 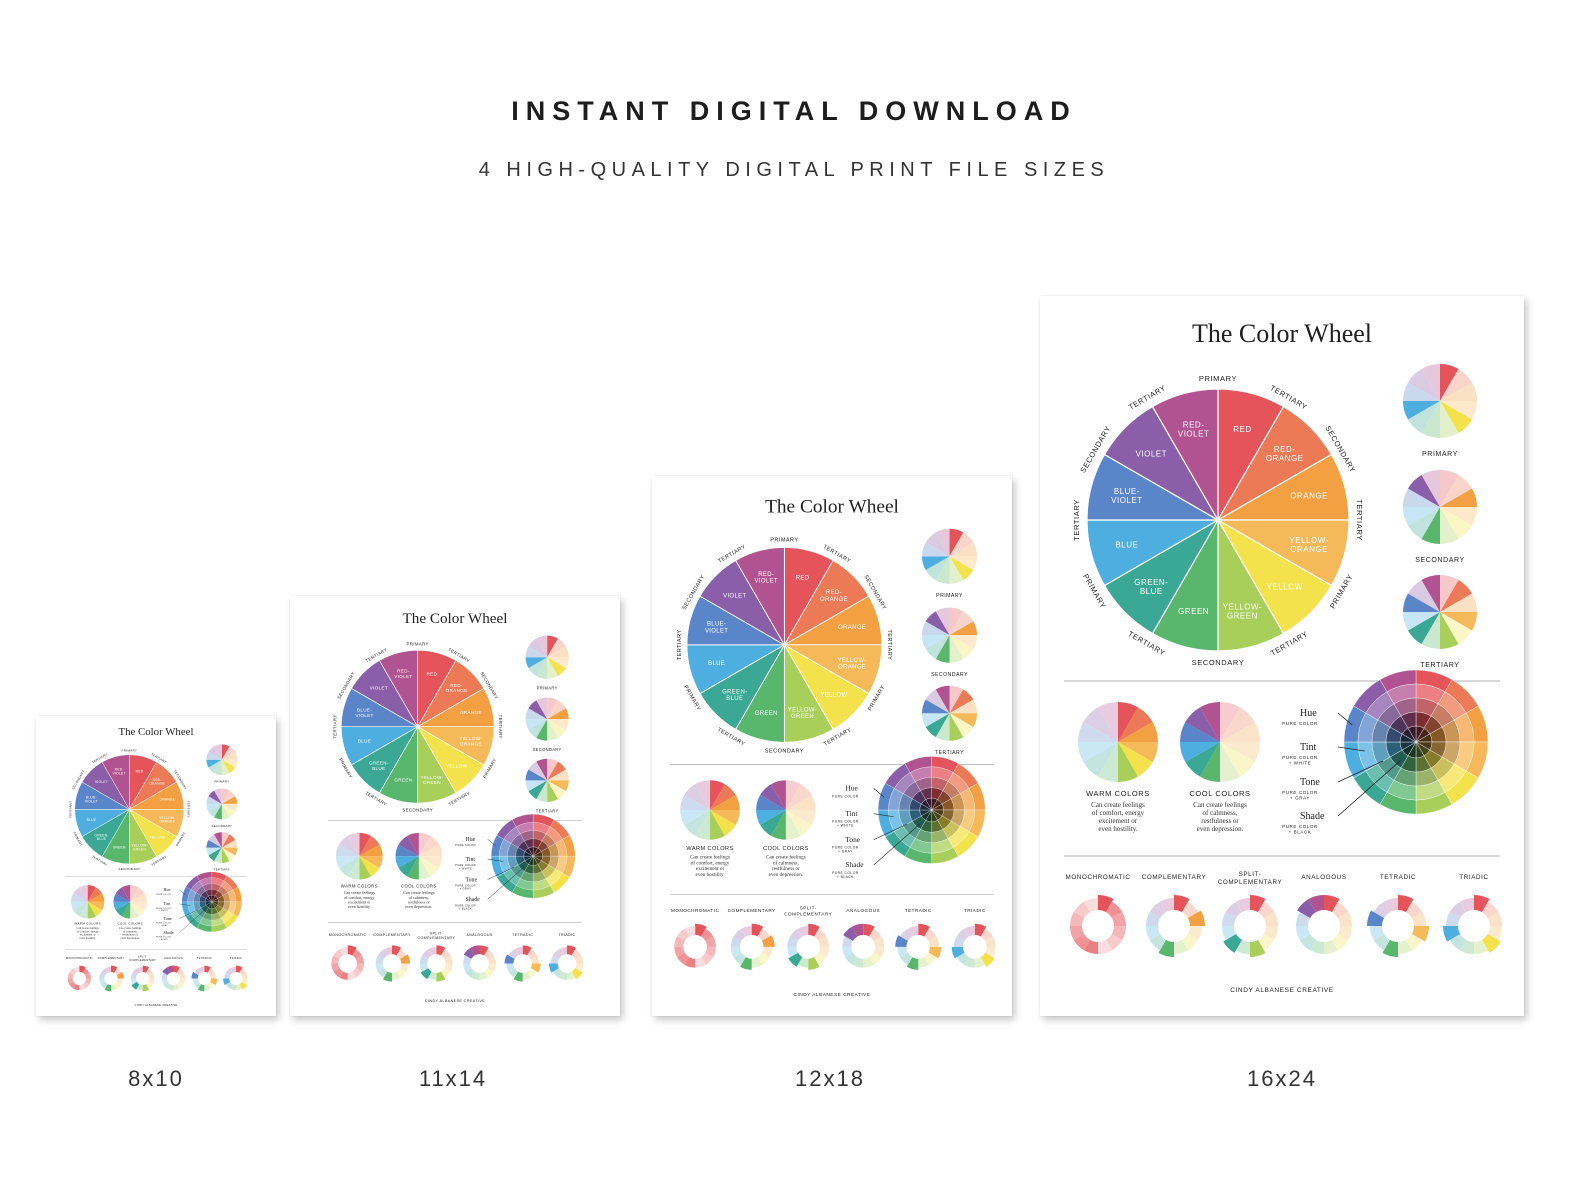 I want to click on hue-item-tint: Tint, so click(x=851, y=813).